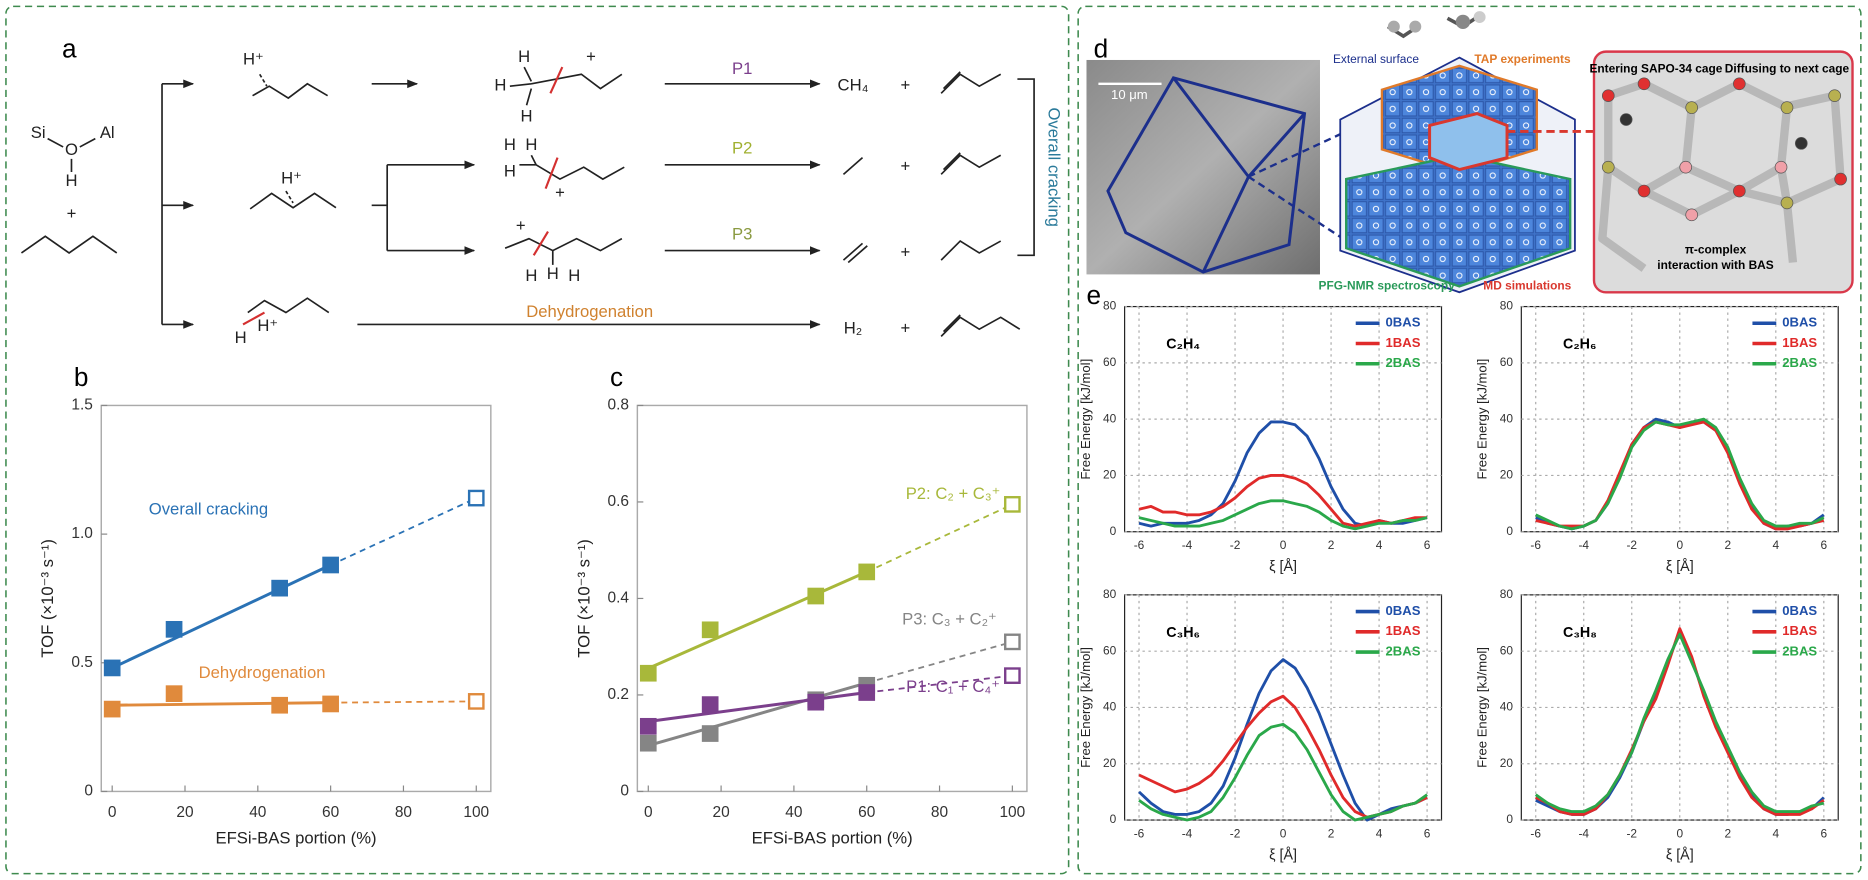  I want to click on product: CH₄, so click(853, 85).